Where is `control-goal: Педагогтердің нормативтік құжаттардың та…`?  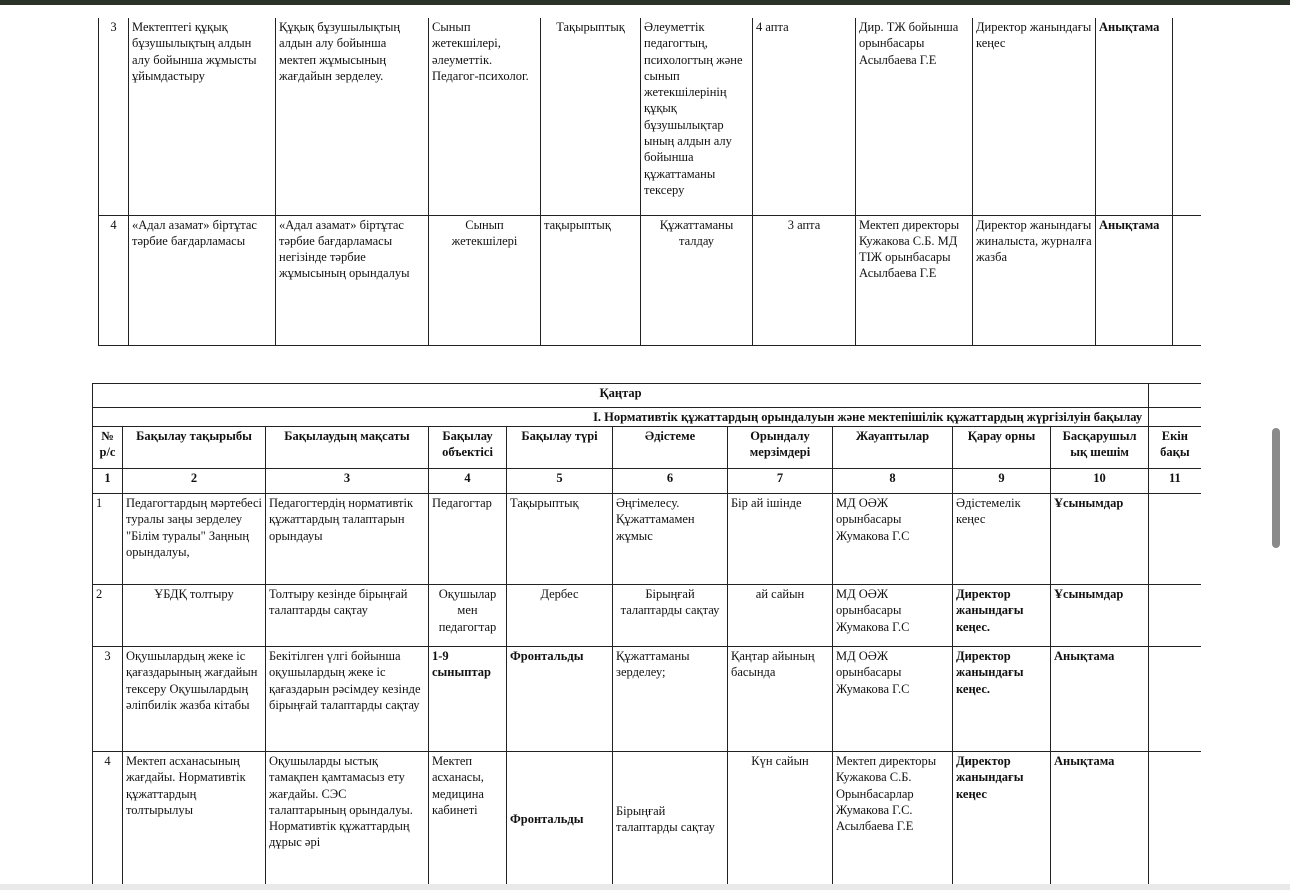
control-goal: Педагогтердің нормативтік құжаттардың та… is located at coordinates (347, 539).